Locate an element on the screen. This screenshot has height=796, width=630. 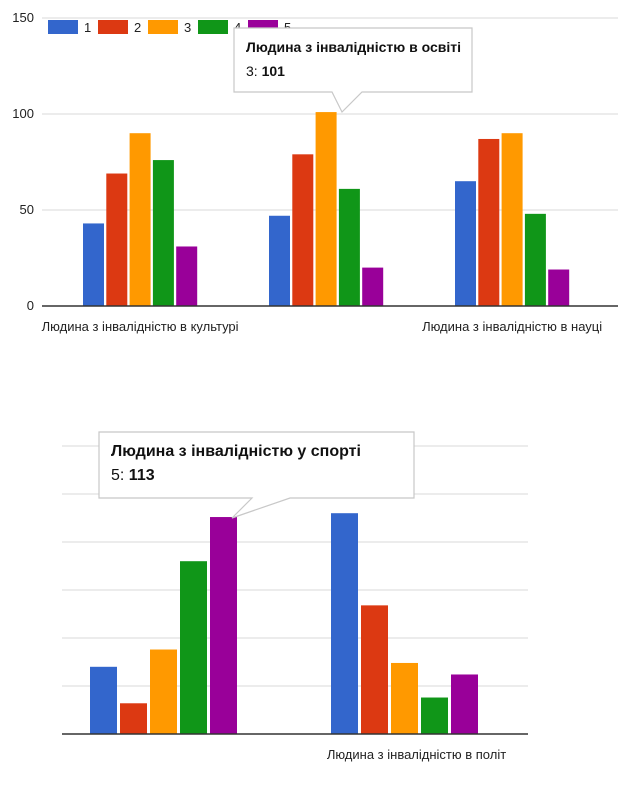
x-category-label: Людина з інвалідністю в політ is located at coordinates (416, 754).